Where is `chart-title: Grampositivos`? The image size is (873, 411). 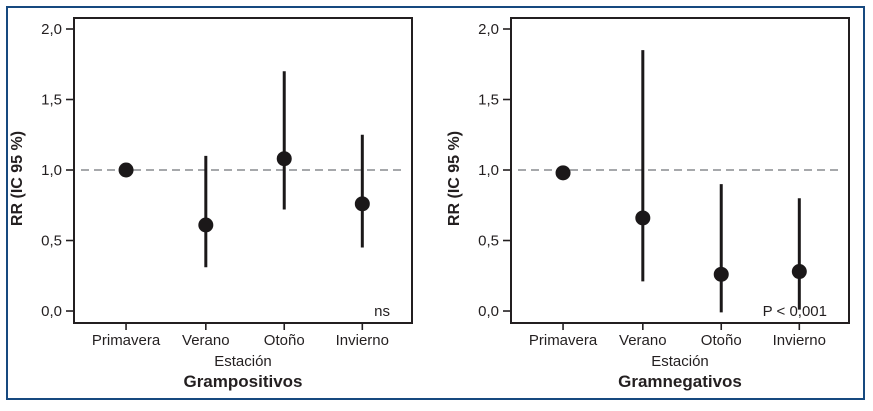
chart-title: Grampositivos is located at coordinates (242, 381).